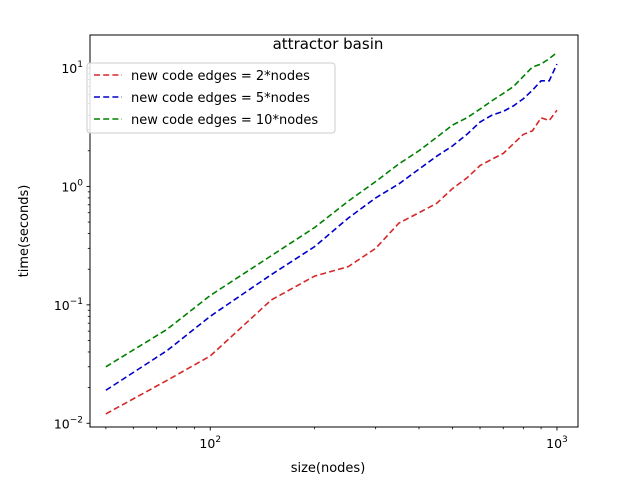 This screenshot has height=480, width=640. I want to click on chart-title: attractor basin, so click(328, 44).